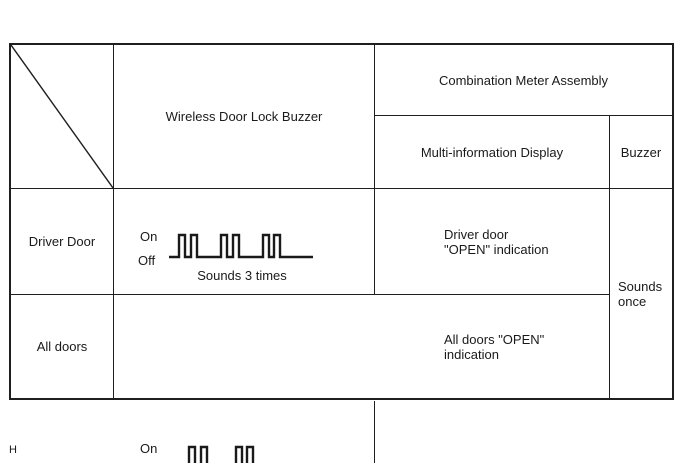  Describe the element at coordinates (494, 339) in the screenshot. I see `indication-text-line: All doors "OPEN"` at that location.